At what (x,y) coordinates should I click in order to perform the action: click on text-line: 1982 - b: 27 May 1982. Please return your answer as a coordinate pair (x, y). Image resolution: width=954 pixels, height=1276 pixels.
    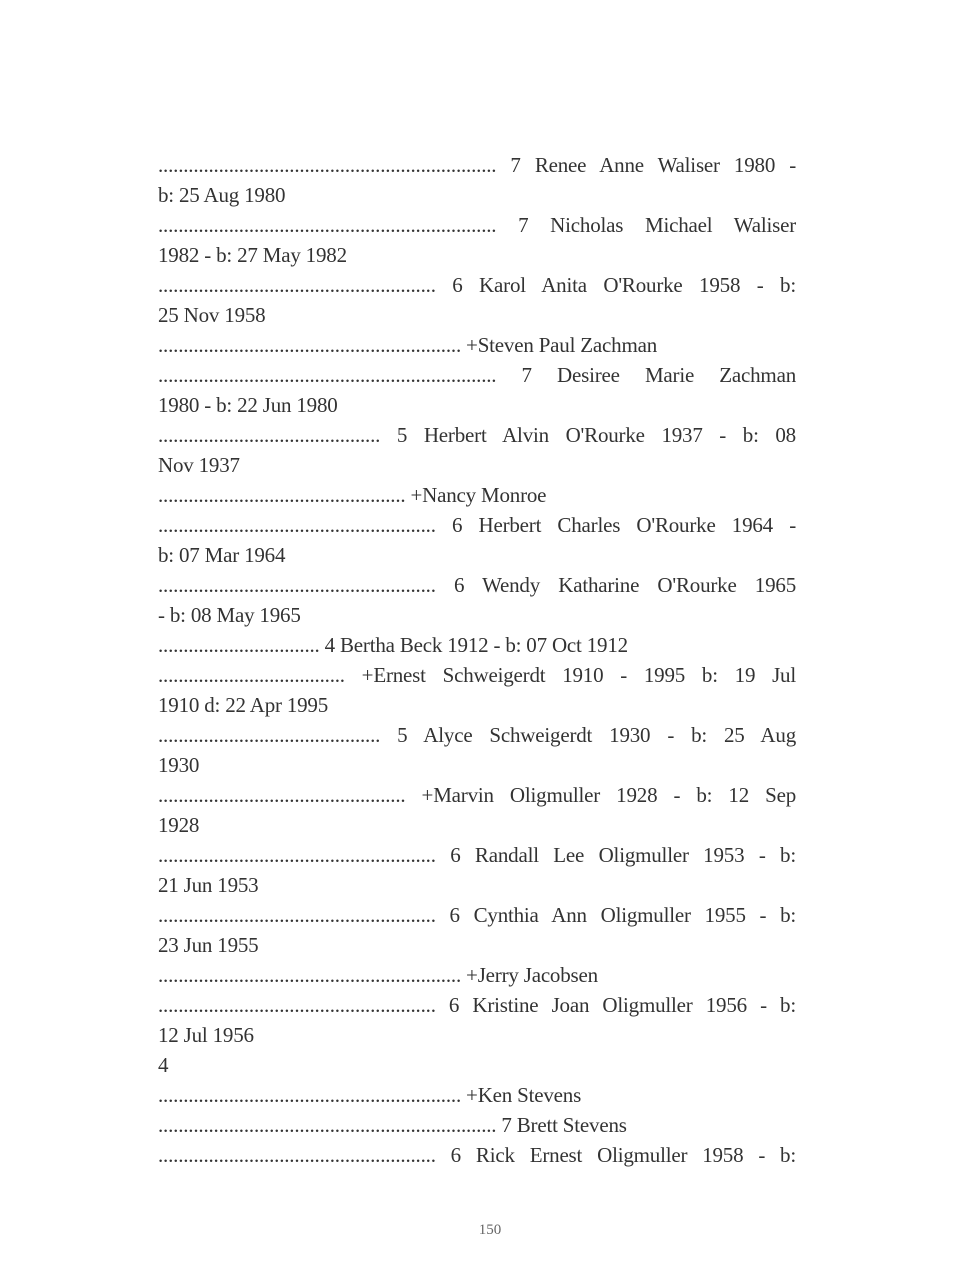
    Looking at the image, I should click on (252, 255).